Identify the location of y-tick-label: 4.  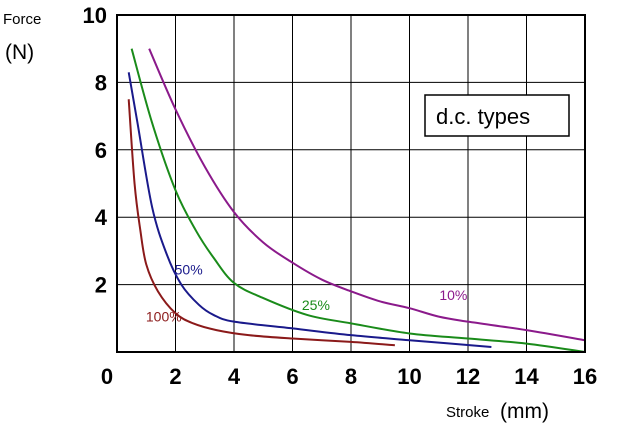
(101, 217).